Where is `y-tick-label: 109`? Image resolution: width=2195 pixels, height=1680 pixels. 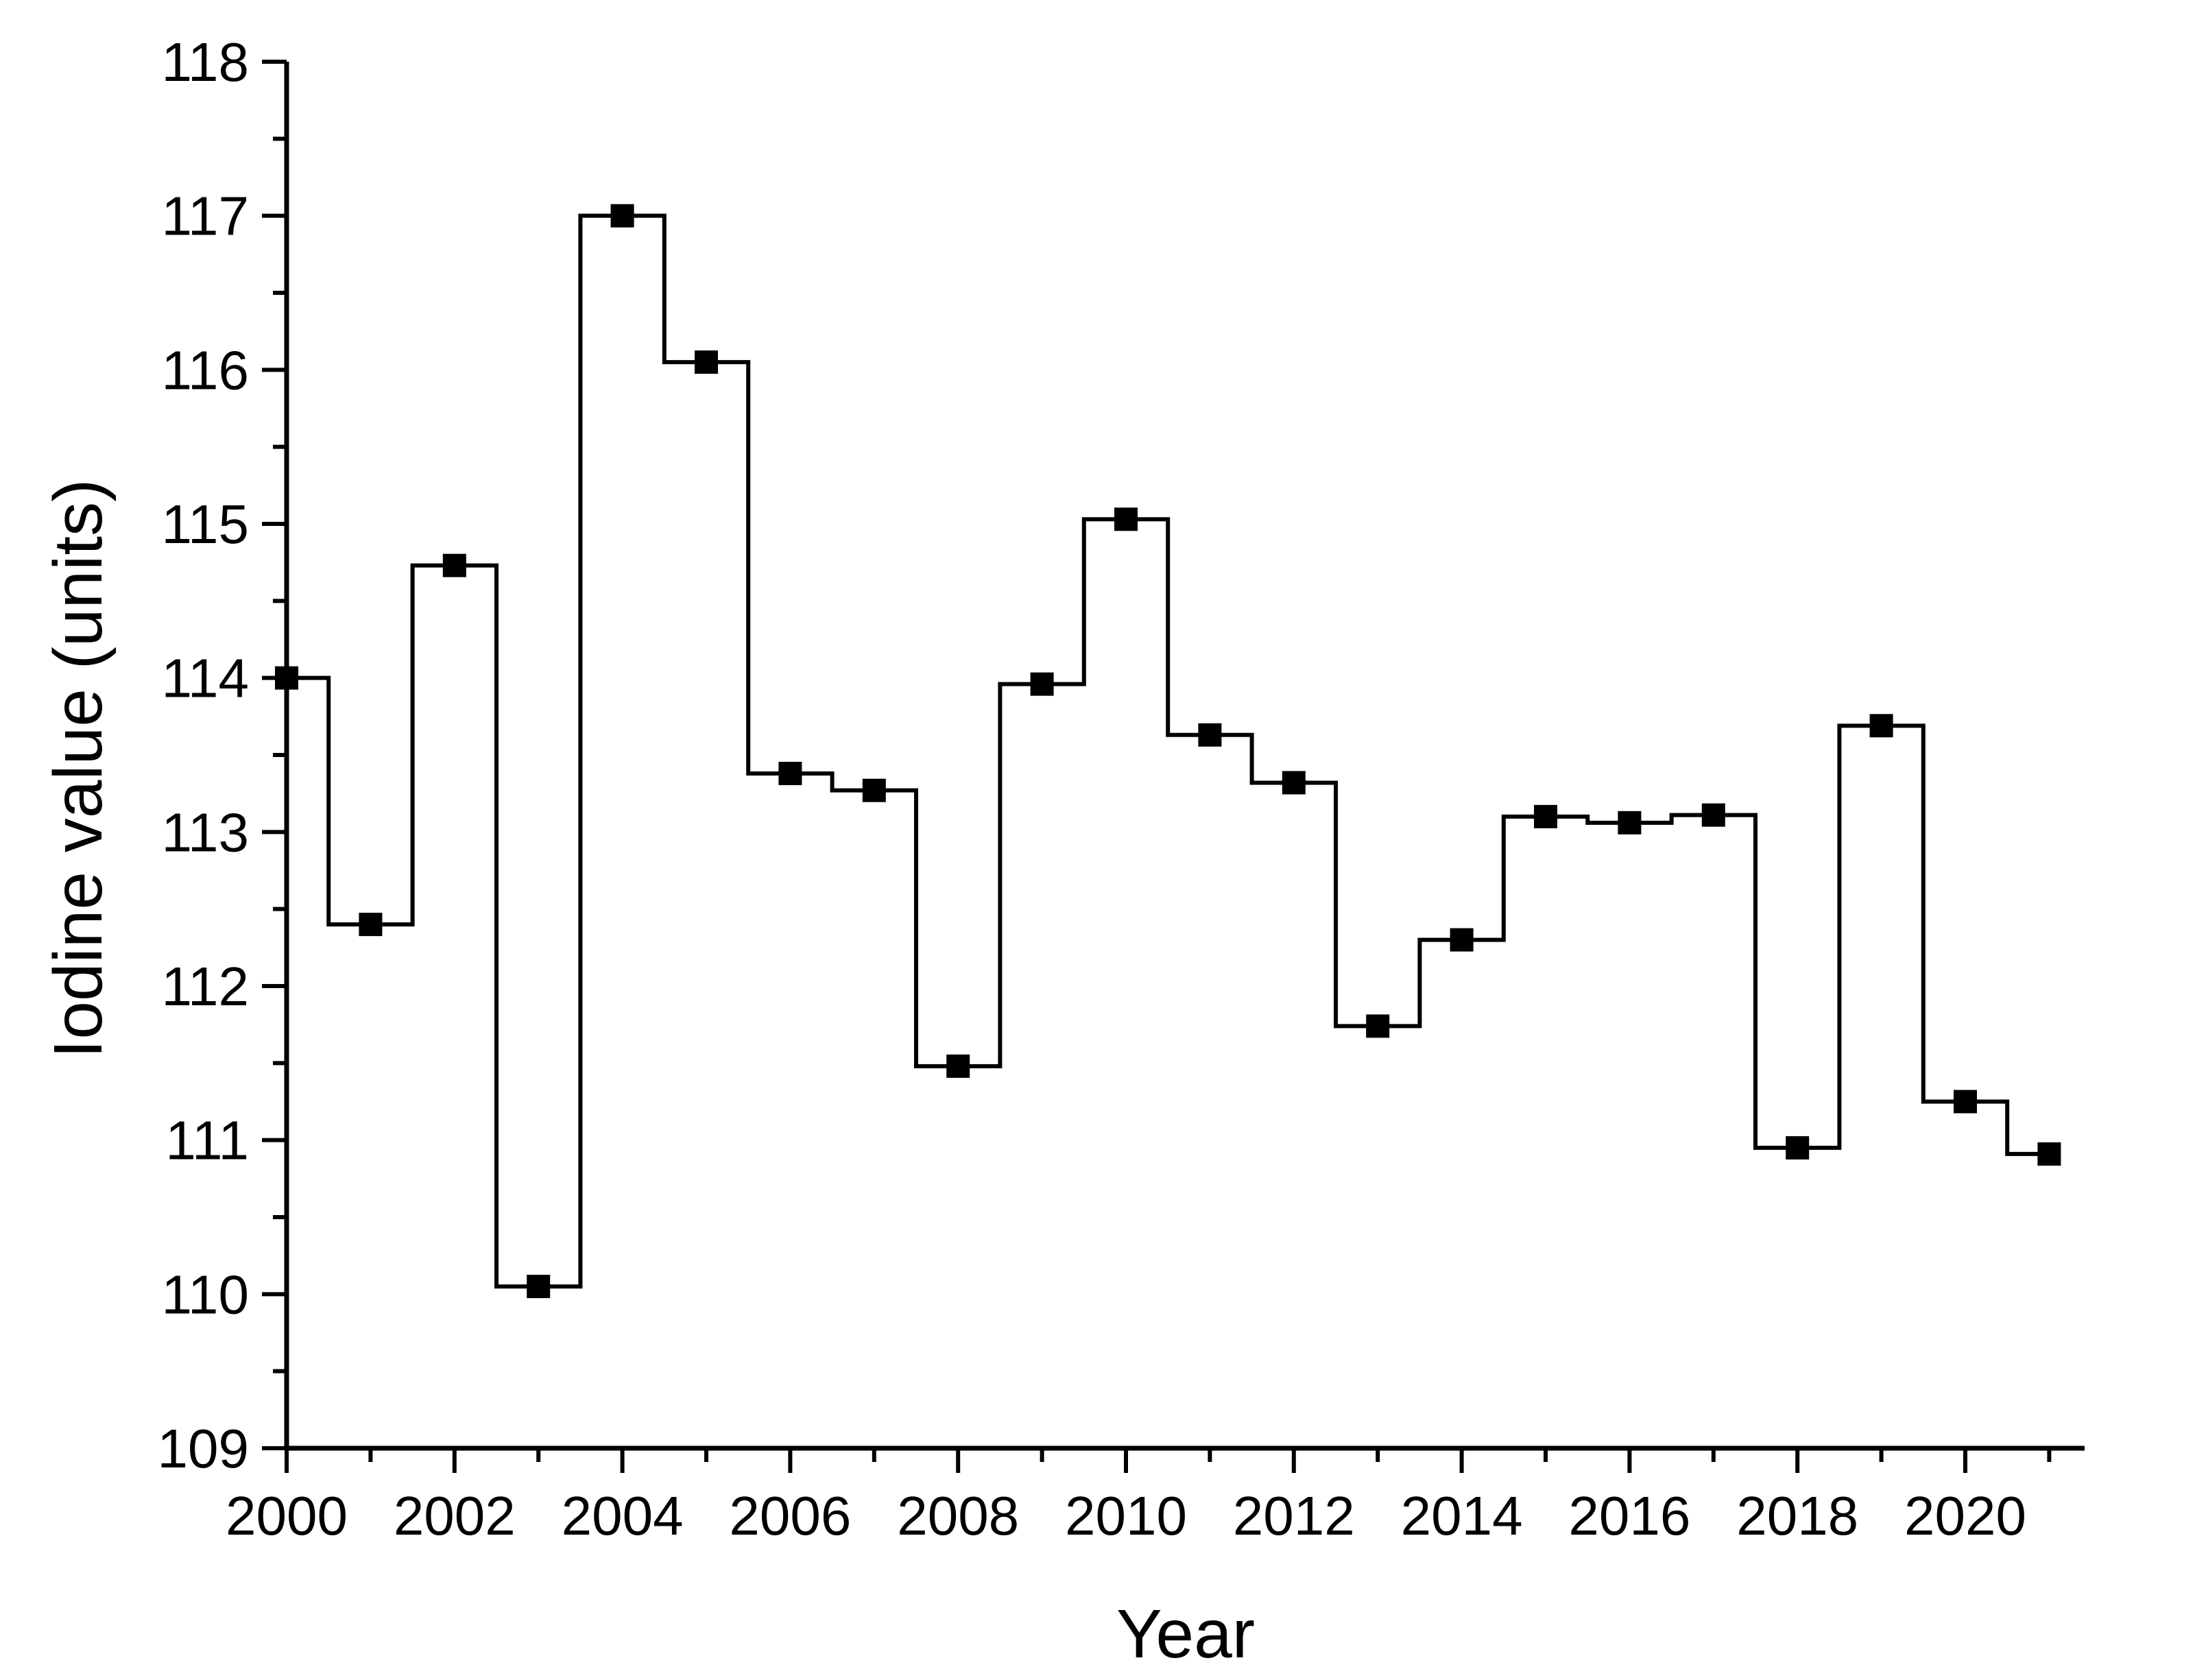 y-tick-label: 109 is located at coordinates (203, 1448).